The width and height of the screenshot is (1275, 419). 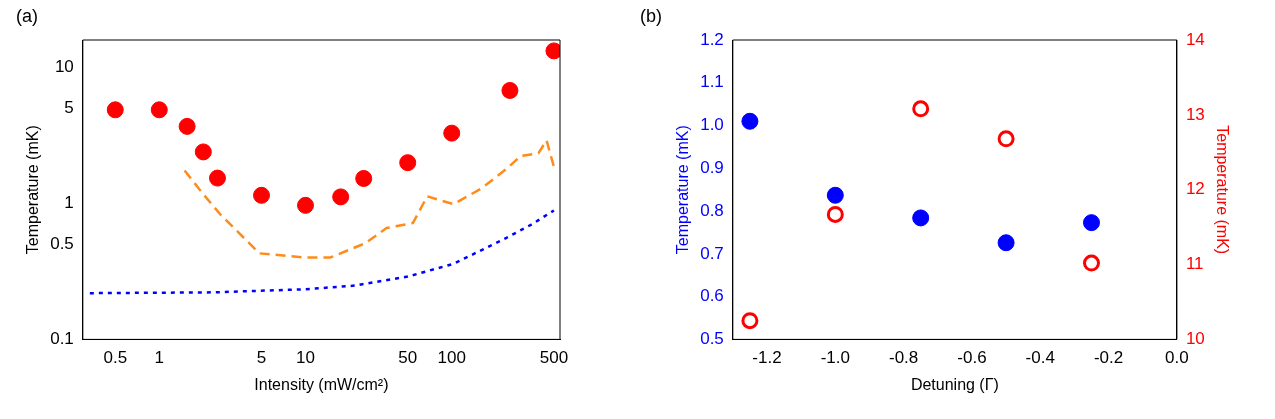 What do you see at coordinates (62, 339) in the screenshot?
I see `y-tick-label: 0.1` at bounding box center [62, 339].